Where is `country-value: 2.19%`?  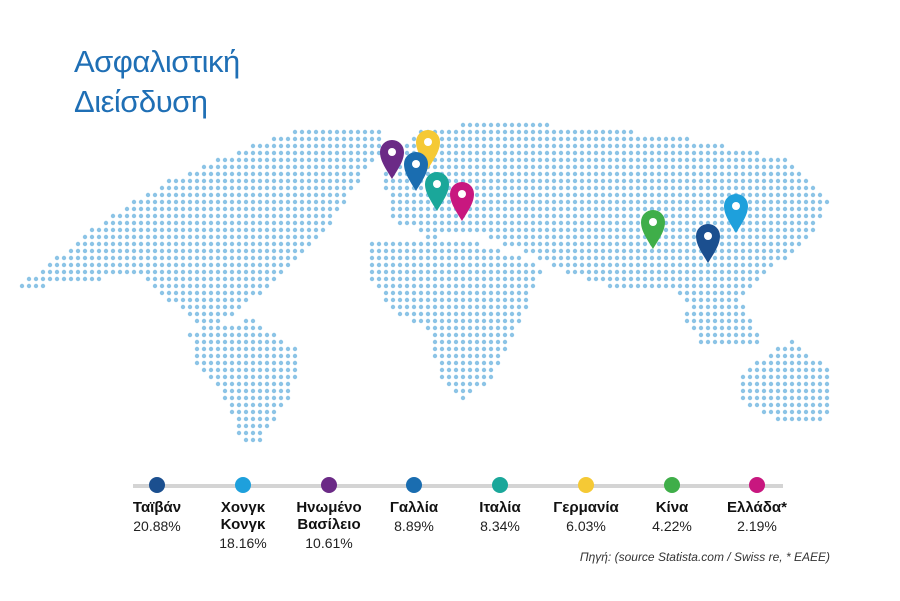
country-value: 2.19% is located at coordinates (757, 526).